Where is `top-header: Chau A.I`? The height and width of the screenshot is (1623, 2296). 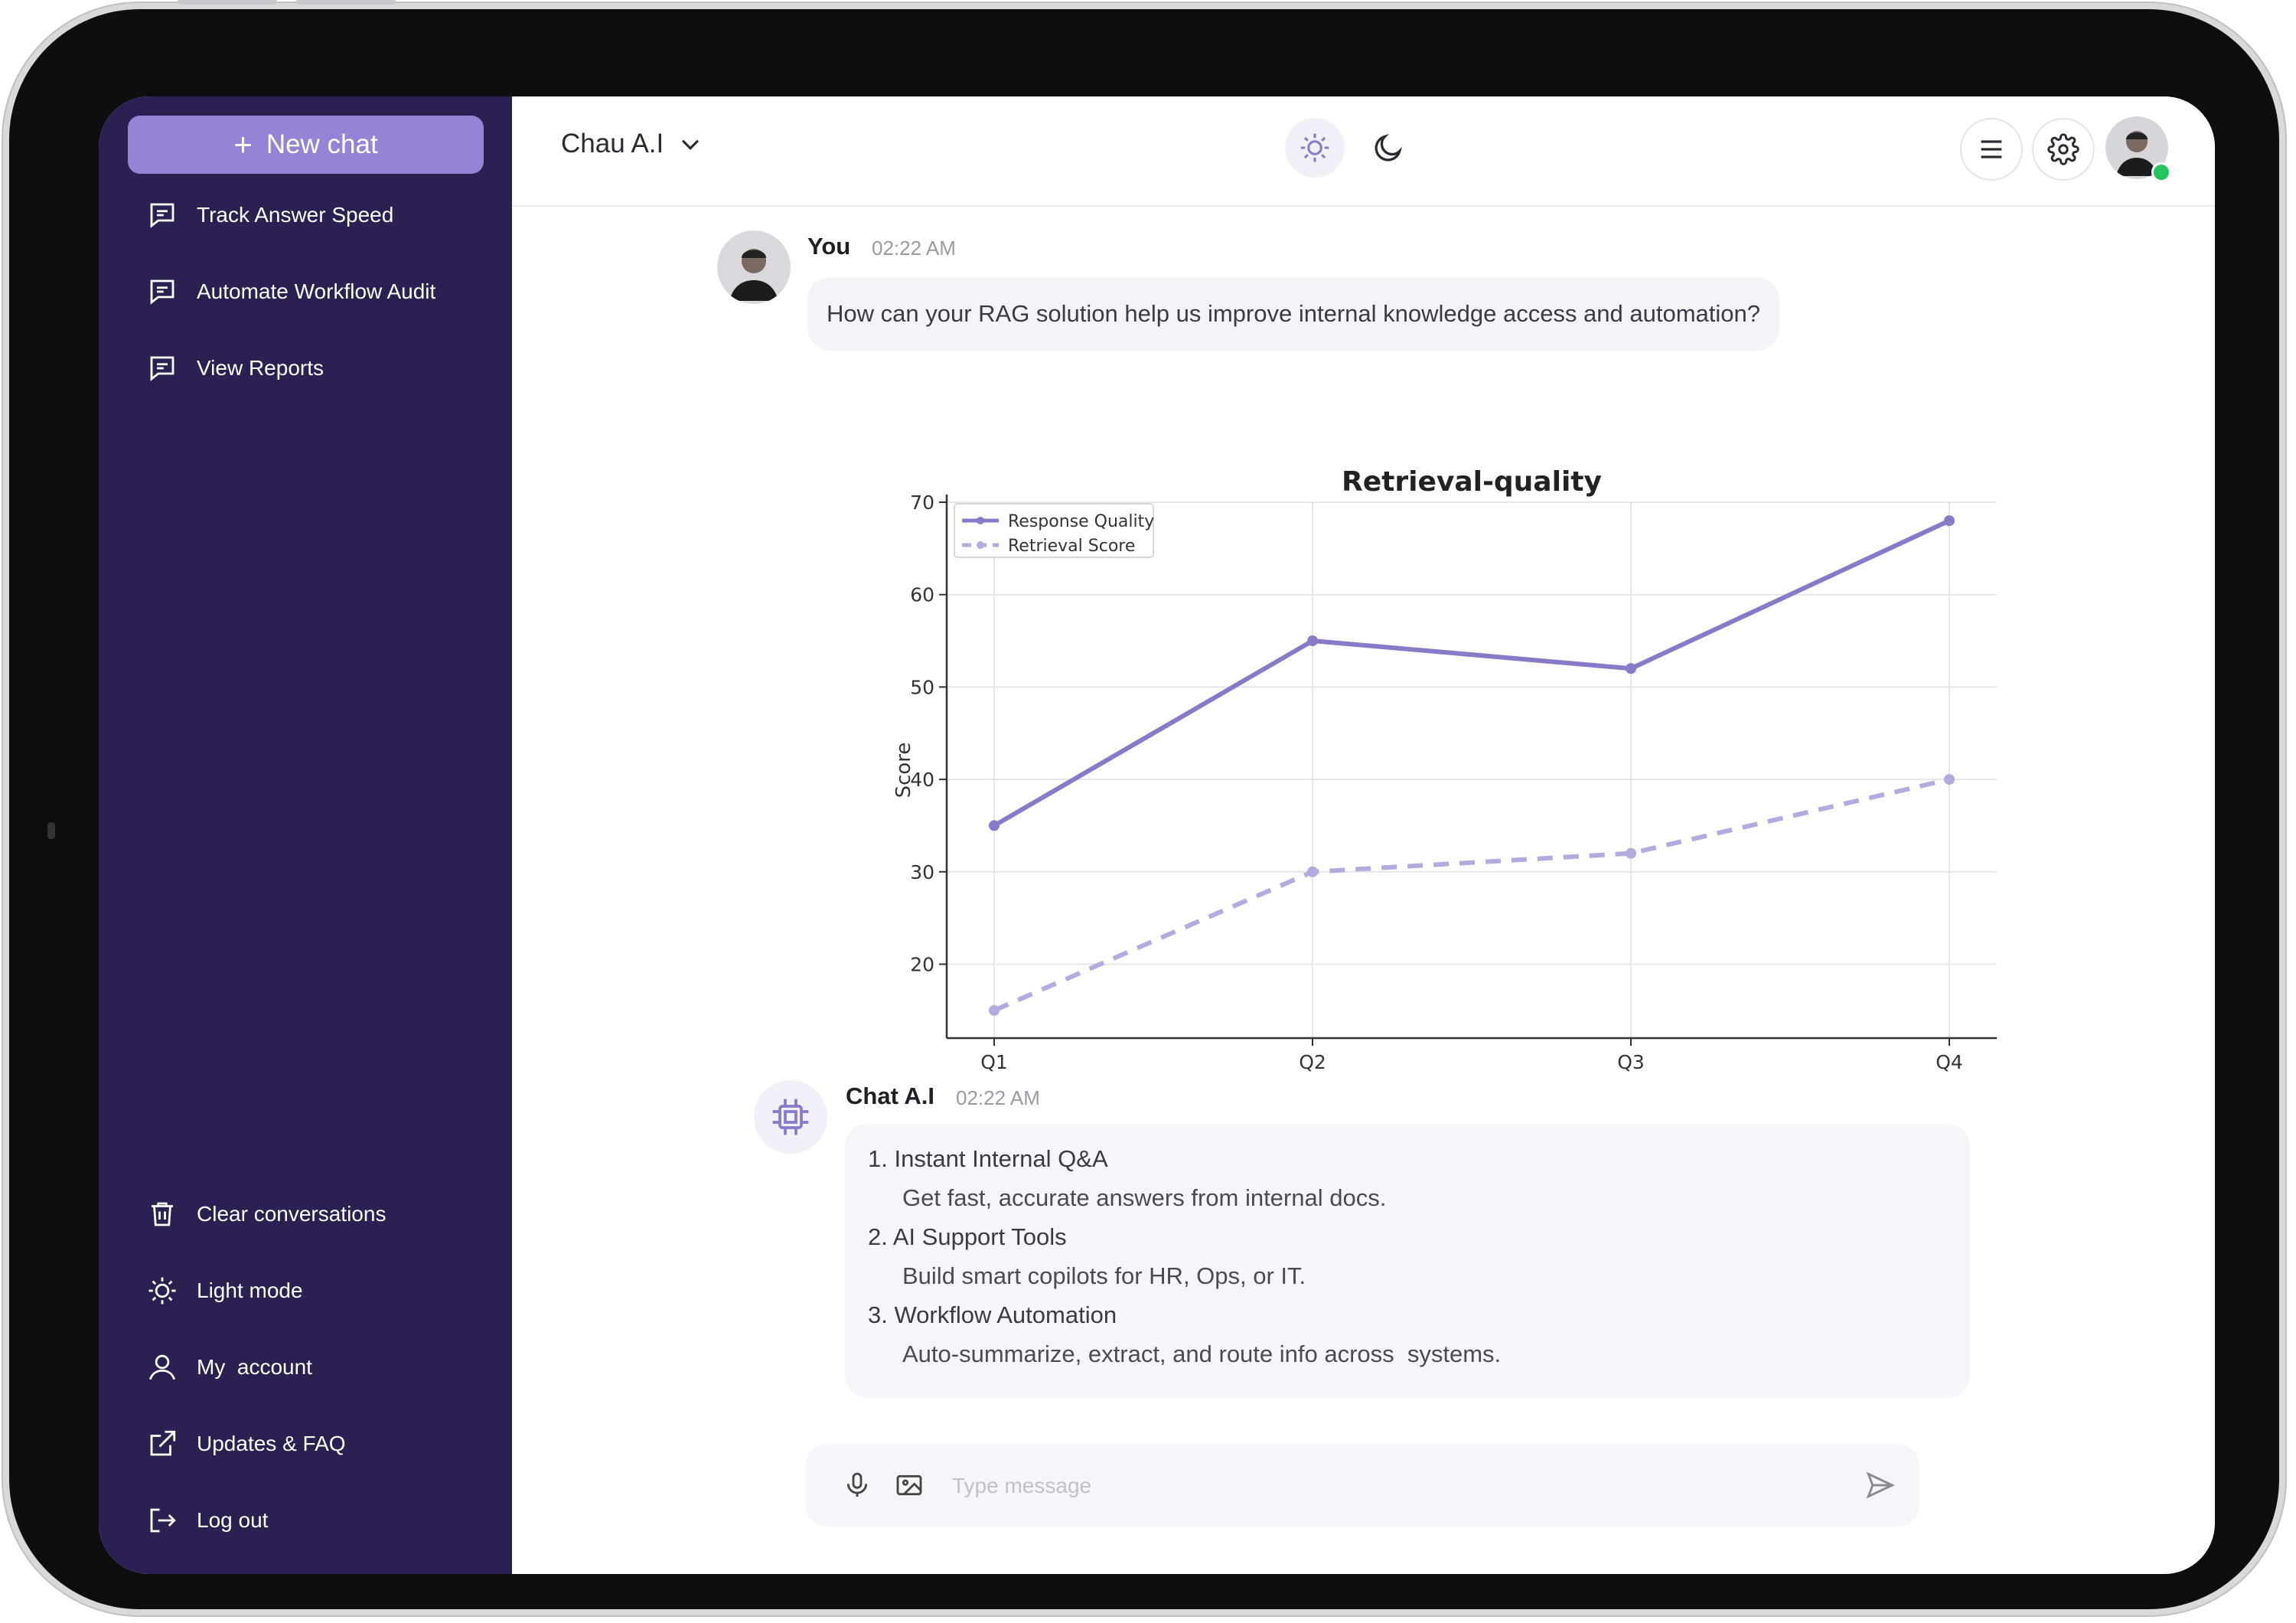 top-header: Chau A.I is located at coordinates (1363, 151).